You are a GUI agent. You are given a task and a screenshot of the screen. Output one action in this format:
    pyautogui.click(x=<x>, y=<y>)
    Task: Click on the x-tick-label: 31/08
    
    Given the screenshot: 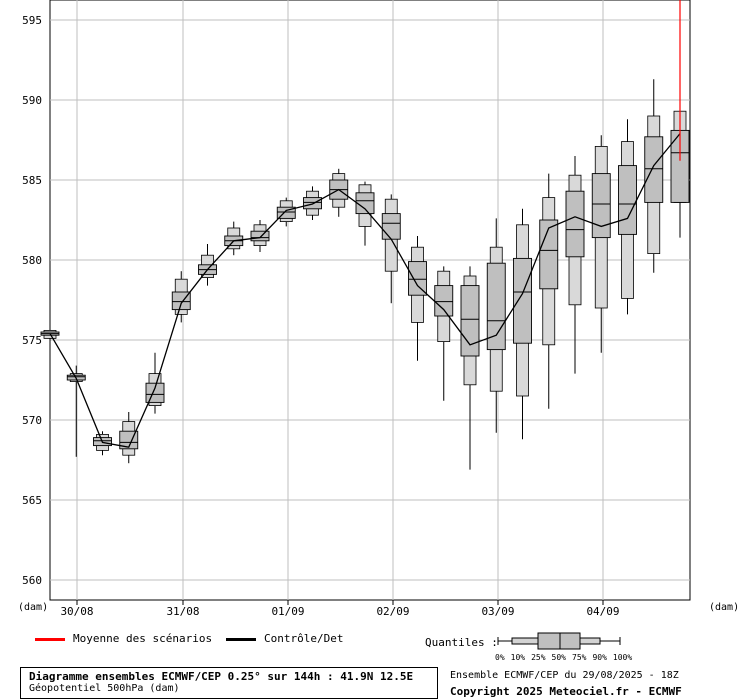 What is the action you would take?
    pyautogui.click(x=182, y=611)
    